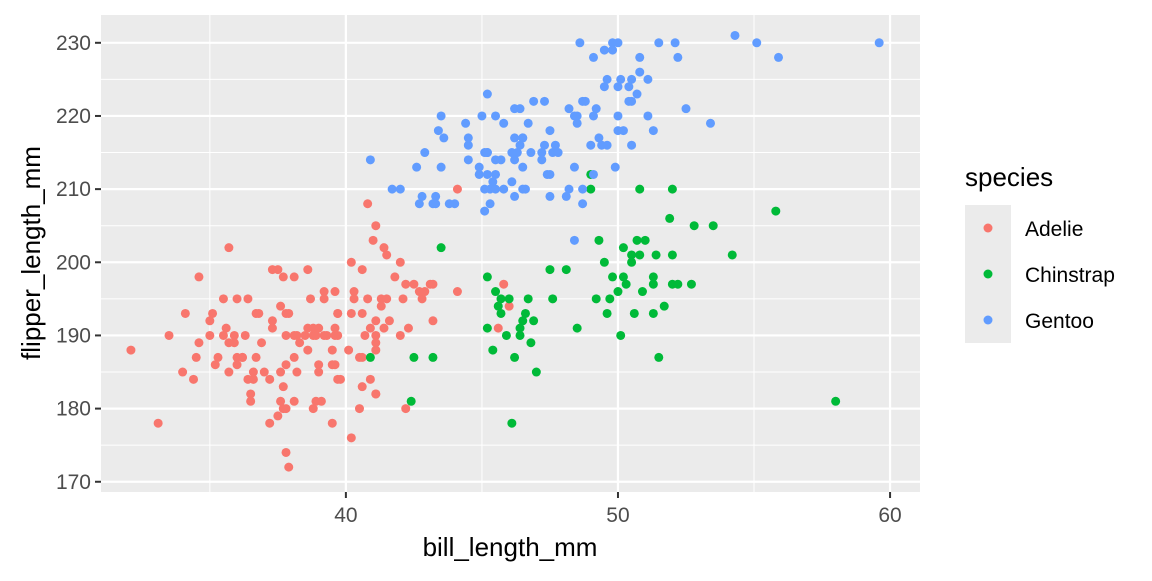 Image resolution: width=1152 pixels, height=581 pixels. I want to click on x-tick-label: 60, so click(889, 515).